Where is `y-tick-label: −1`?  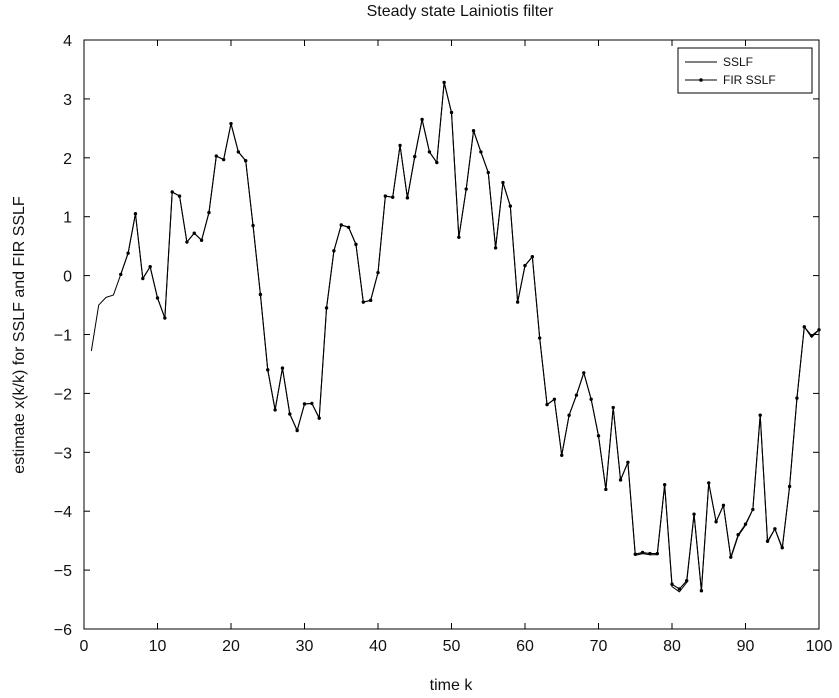
y-tick-label: −1 is located at coordinates (63, 336).